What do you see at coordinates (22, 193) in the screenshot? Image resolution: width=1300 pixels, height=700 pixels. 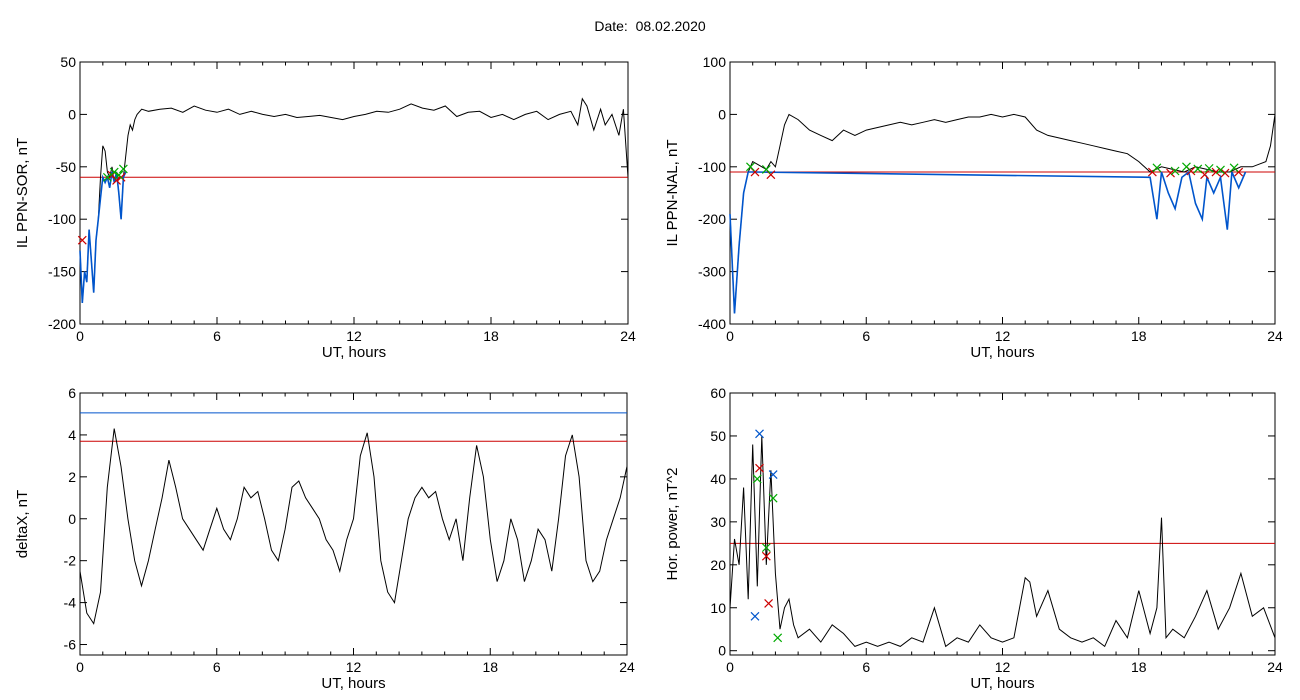 I see `y-axis-label: IL PPN-SOR, nT` at bounding box center [22, 193].